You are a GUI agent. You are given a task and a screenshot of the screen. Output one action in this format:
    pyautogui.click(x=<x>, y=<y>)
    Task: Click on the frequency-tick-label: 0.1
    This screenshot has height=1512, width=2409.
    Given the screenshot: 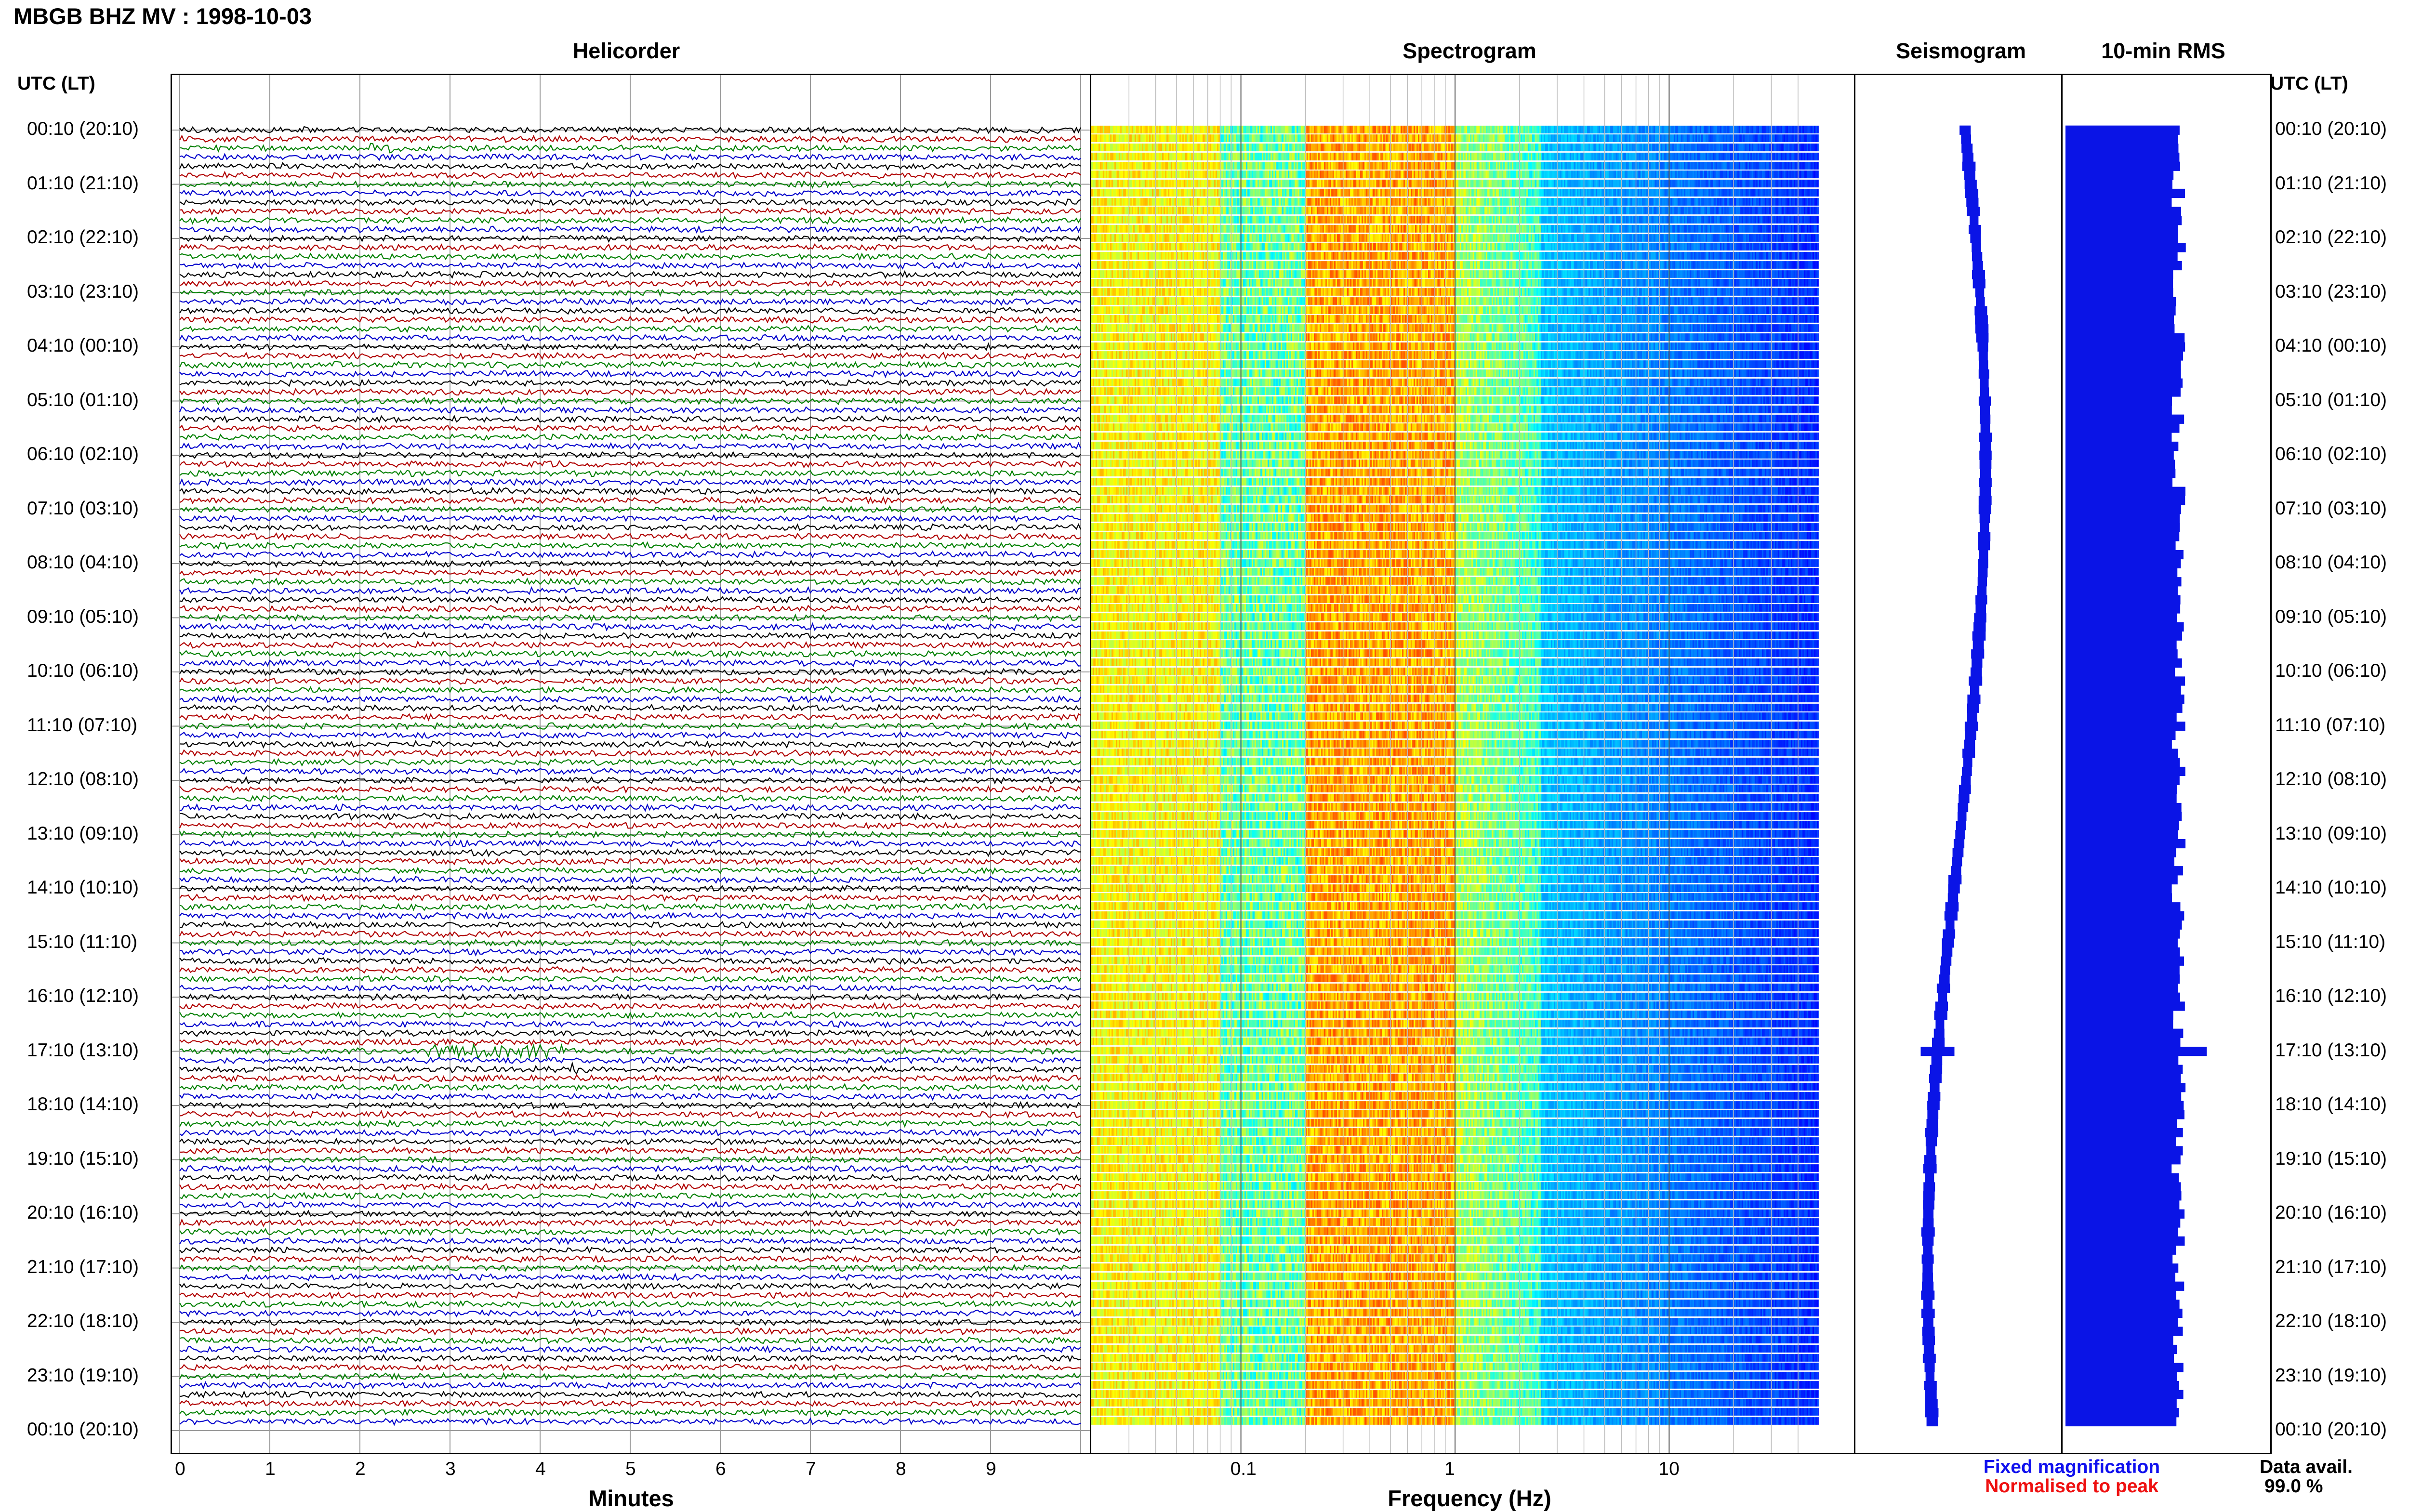 What is the action you would take?
    pyautogui.click(x=1243, y=1469)
    